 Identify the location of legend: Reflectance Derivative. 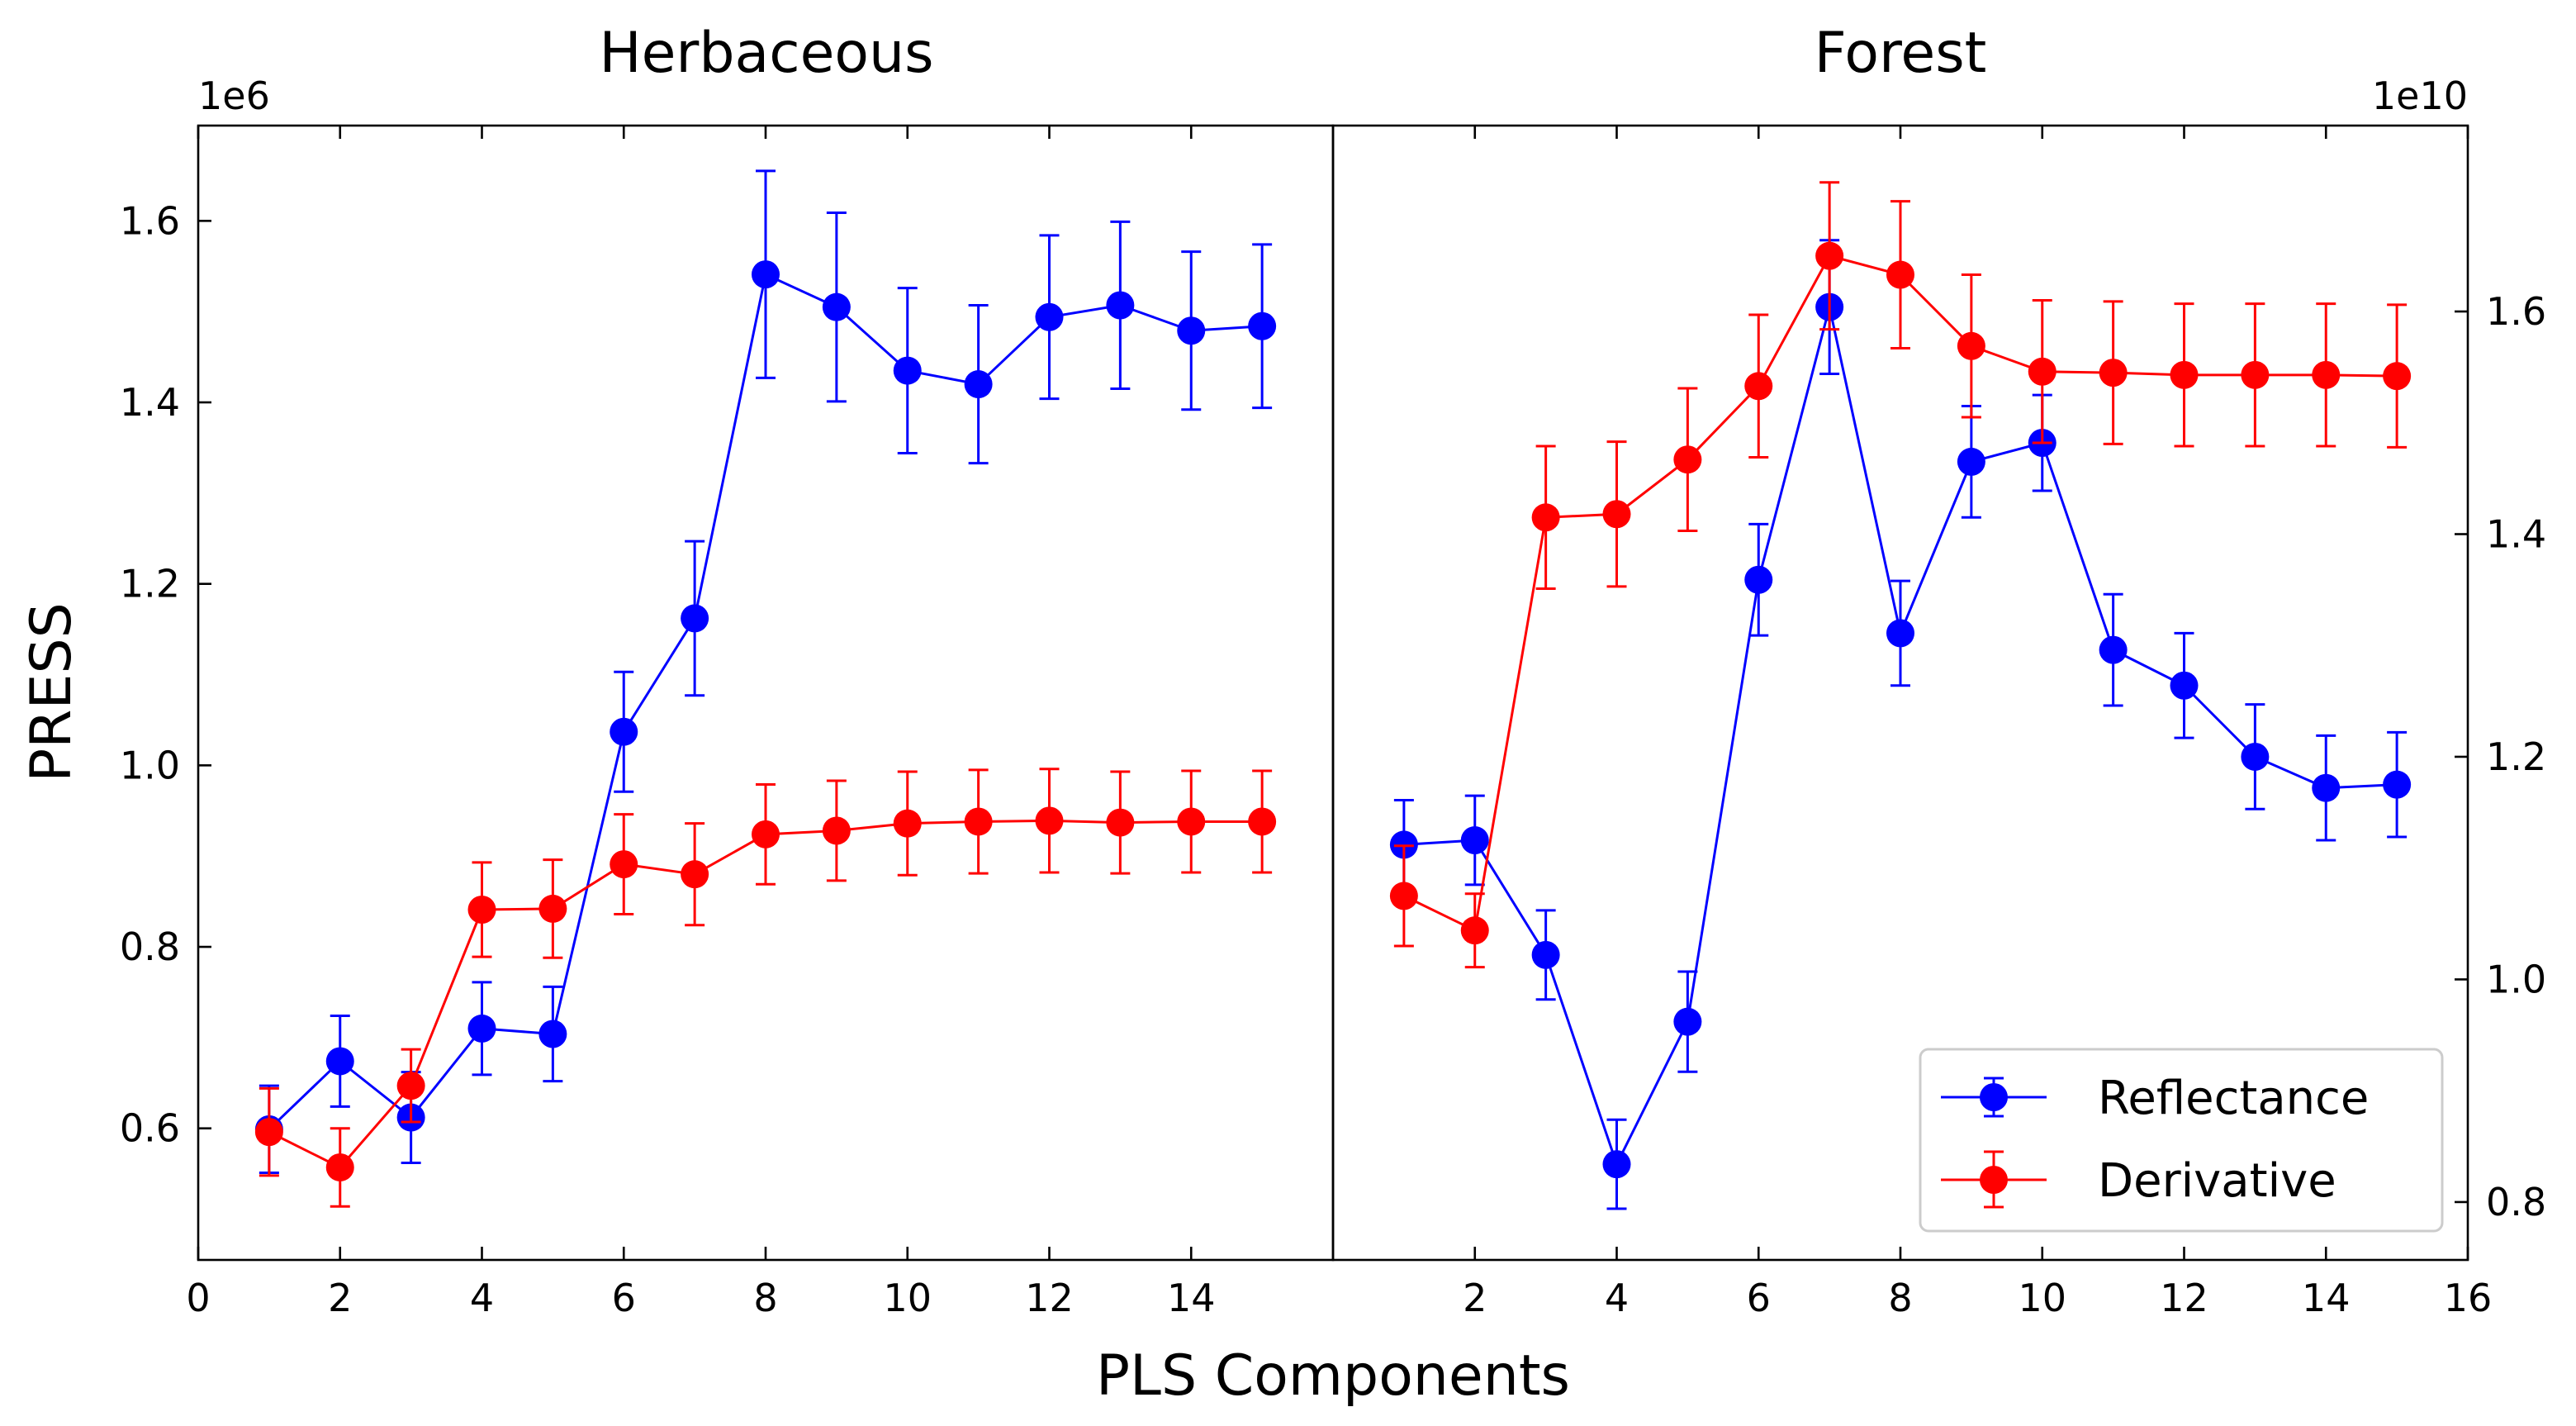
(2181, 1140).